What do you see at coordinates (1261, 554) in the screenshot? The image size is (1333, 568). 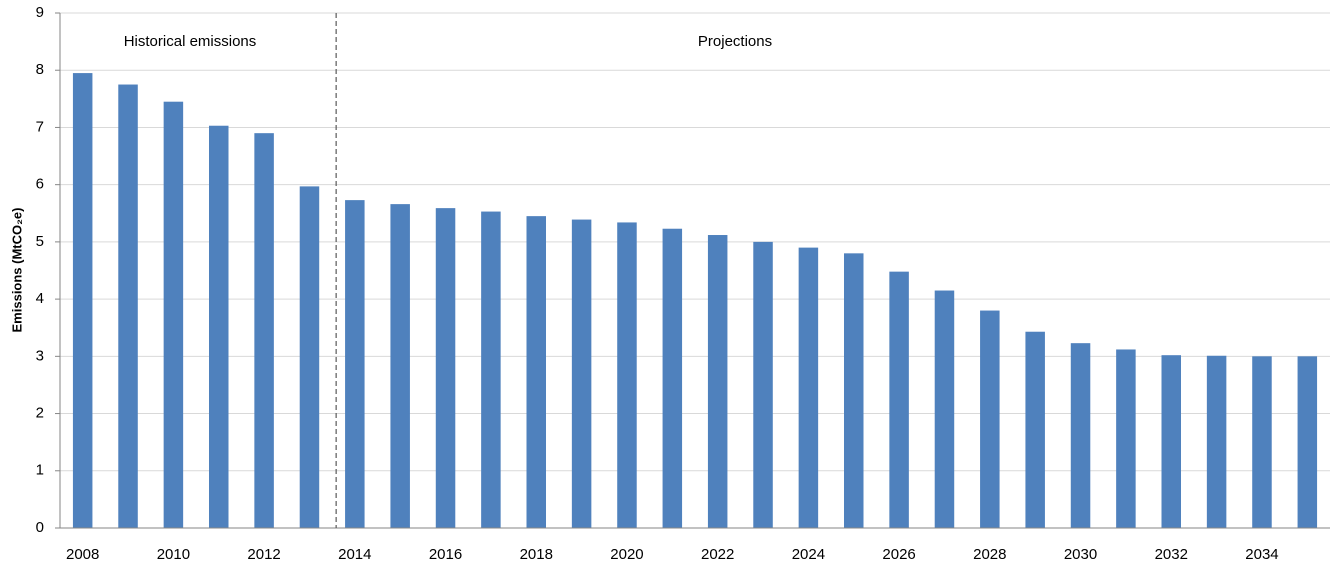 I see `x-tick-label: 2034` at bounding box center [1261, 554].